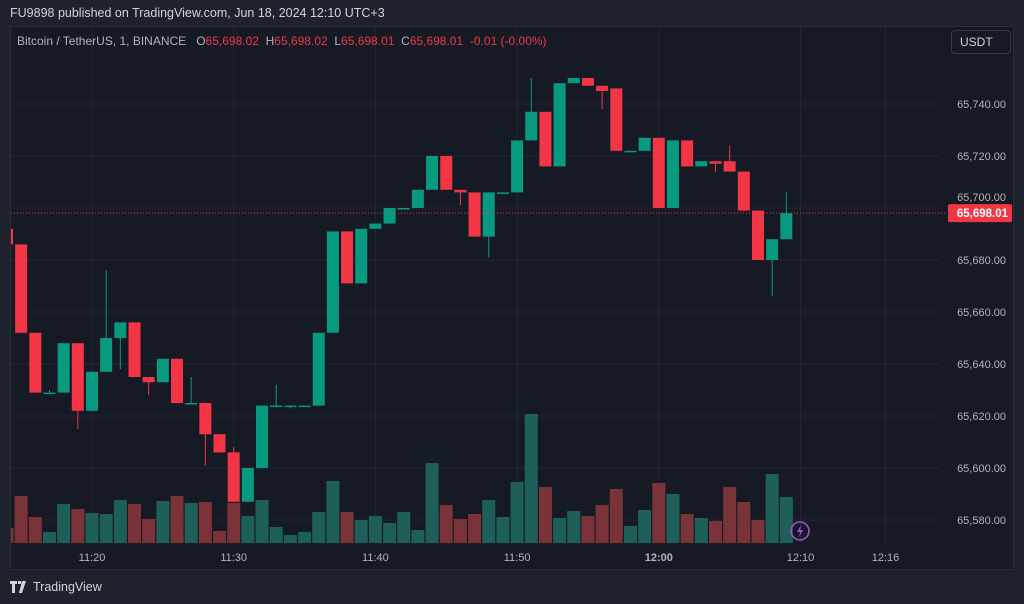 This screenshot has width=1024, height=604. Describe the element at coordinates (301, 41) in the screenshot. I see `high-value: 65,698.02` at that location.